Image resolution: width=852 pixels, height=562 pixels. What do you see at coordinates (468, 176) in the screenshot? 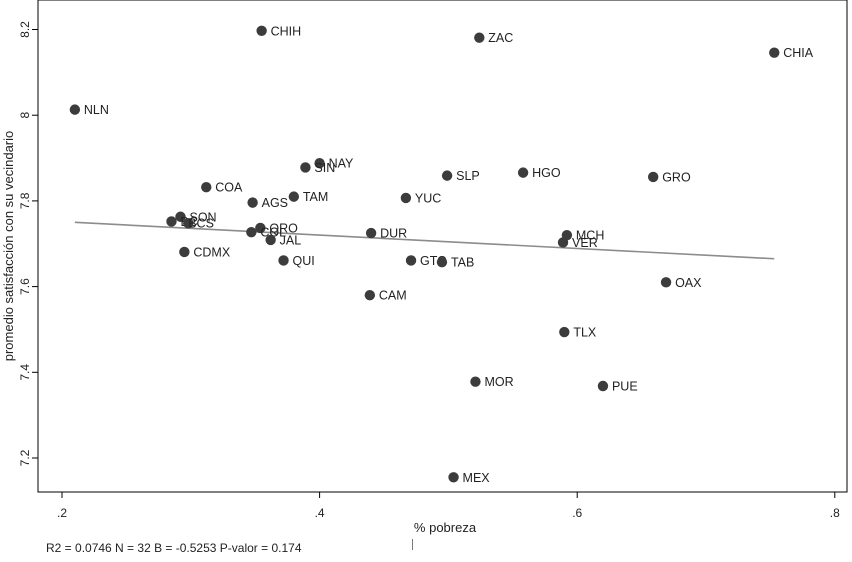
I see `point-label-slp: SLP` at bounding box center [468, 176].